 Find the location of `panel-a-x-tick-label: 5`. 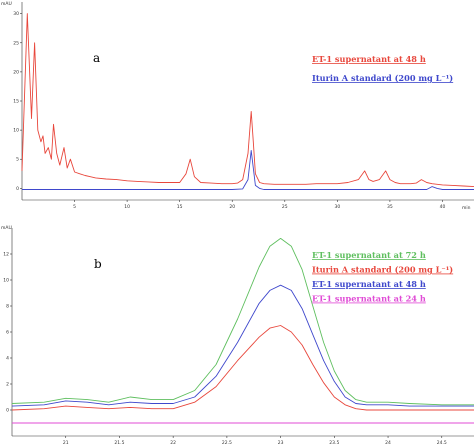

panel-a-x-tick-label: 5 is located at coordinates (74, 207).